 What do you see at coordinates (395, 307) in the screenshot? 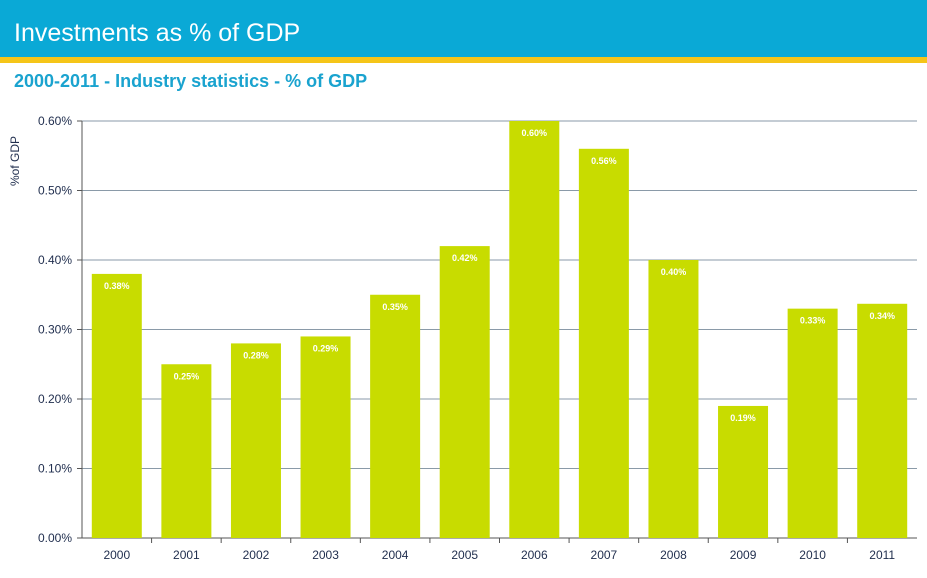
I see `bar-data-label: 0.35%` at bounding box center [395, 307].